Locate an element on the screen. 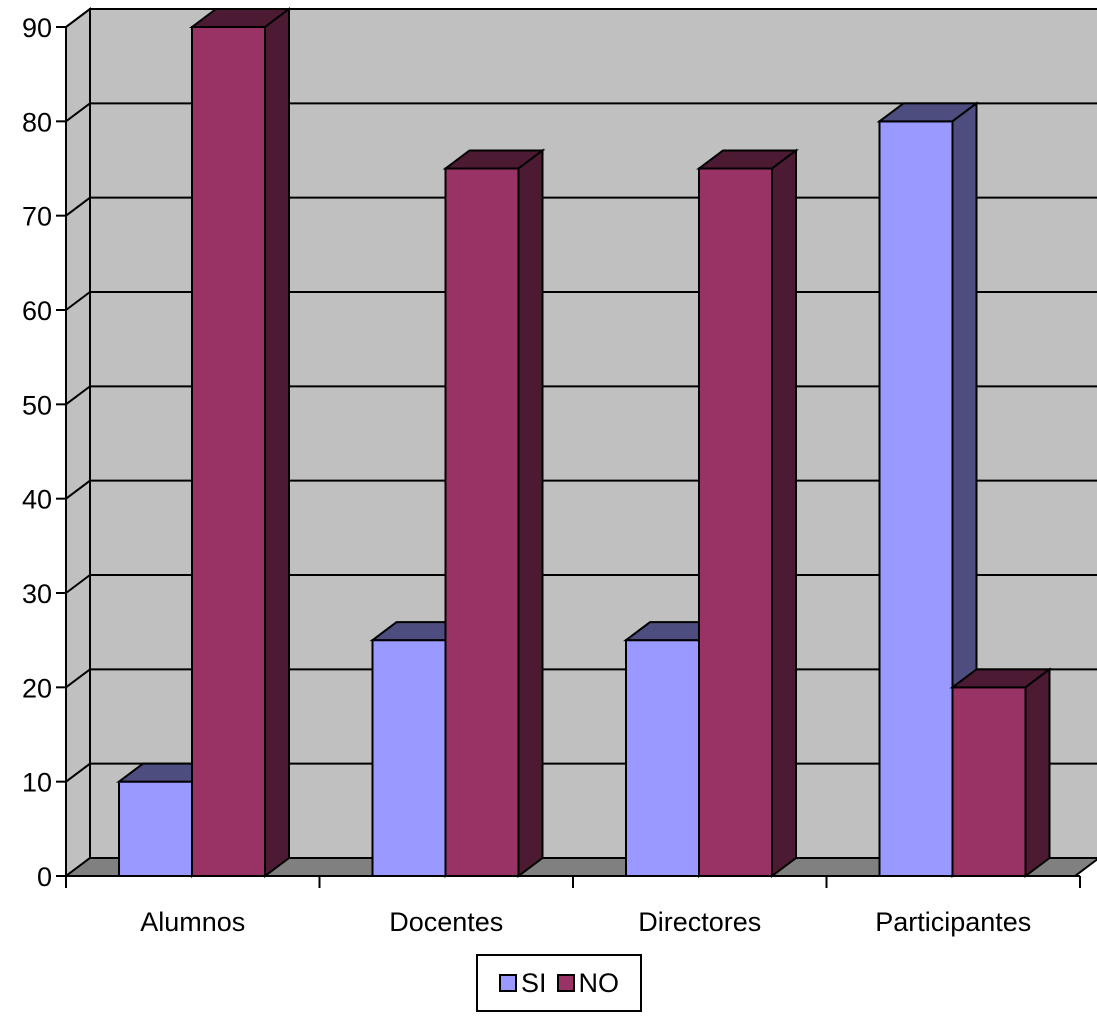  bar-front-si-docentes is located at coordinates (409, 758).